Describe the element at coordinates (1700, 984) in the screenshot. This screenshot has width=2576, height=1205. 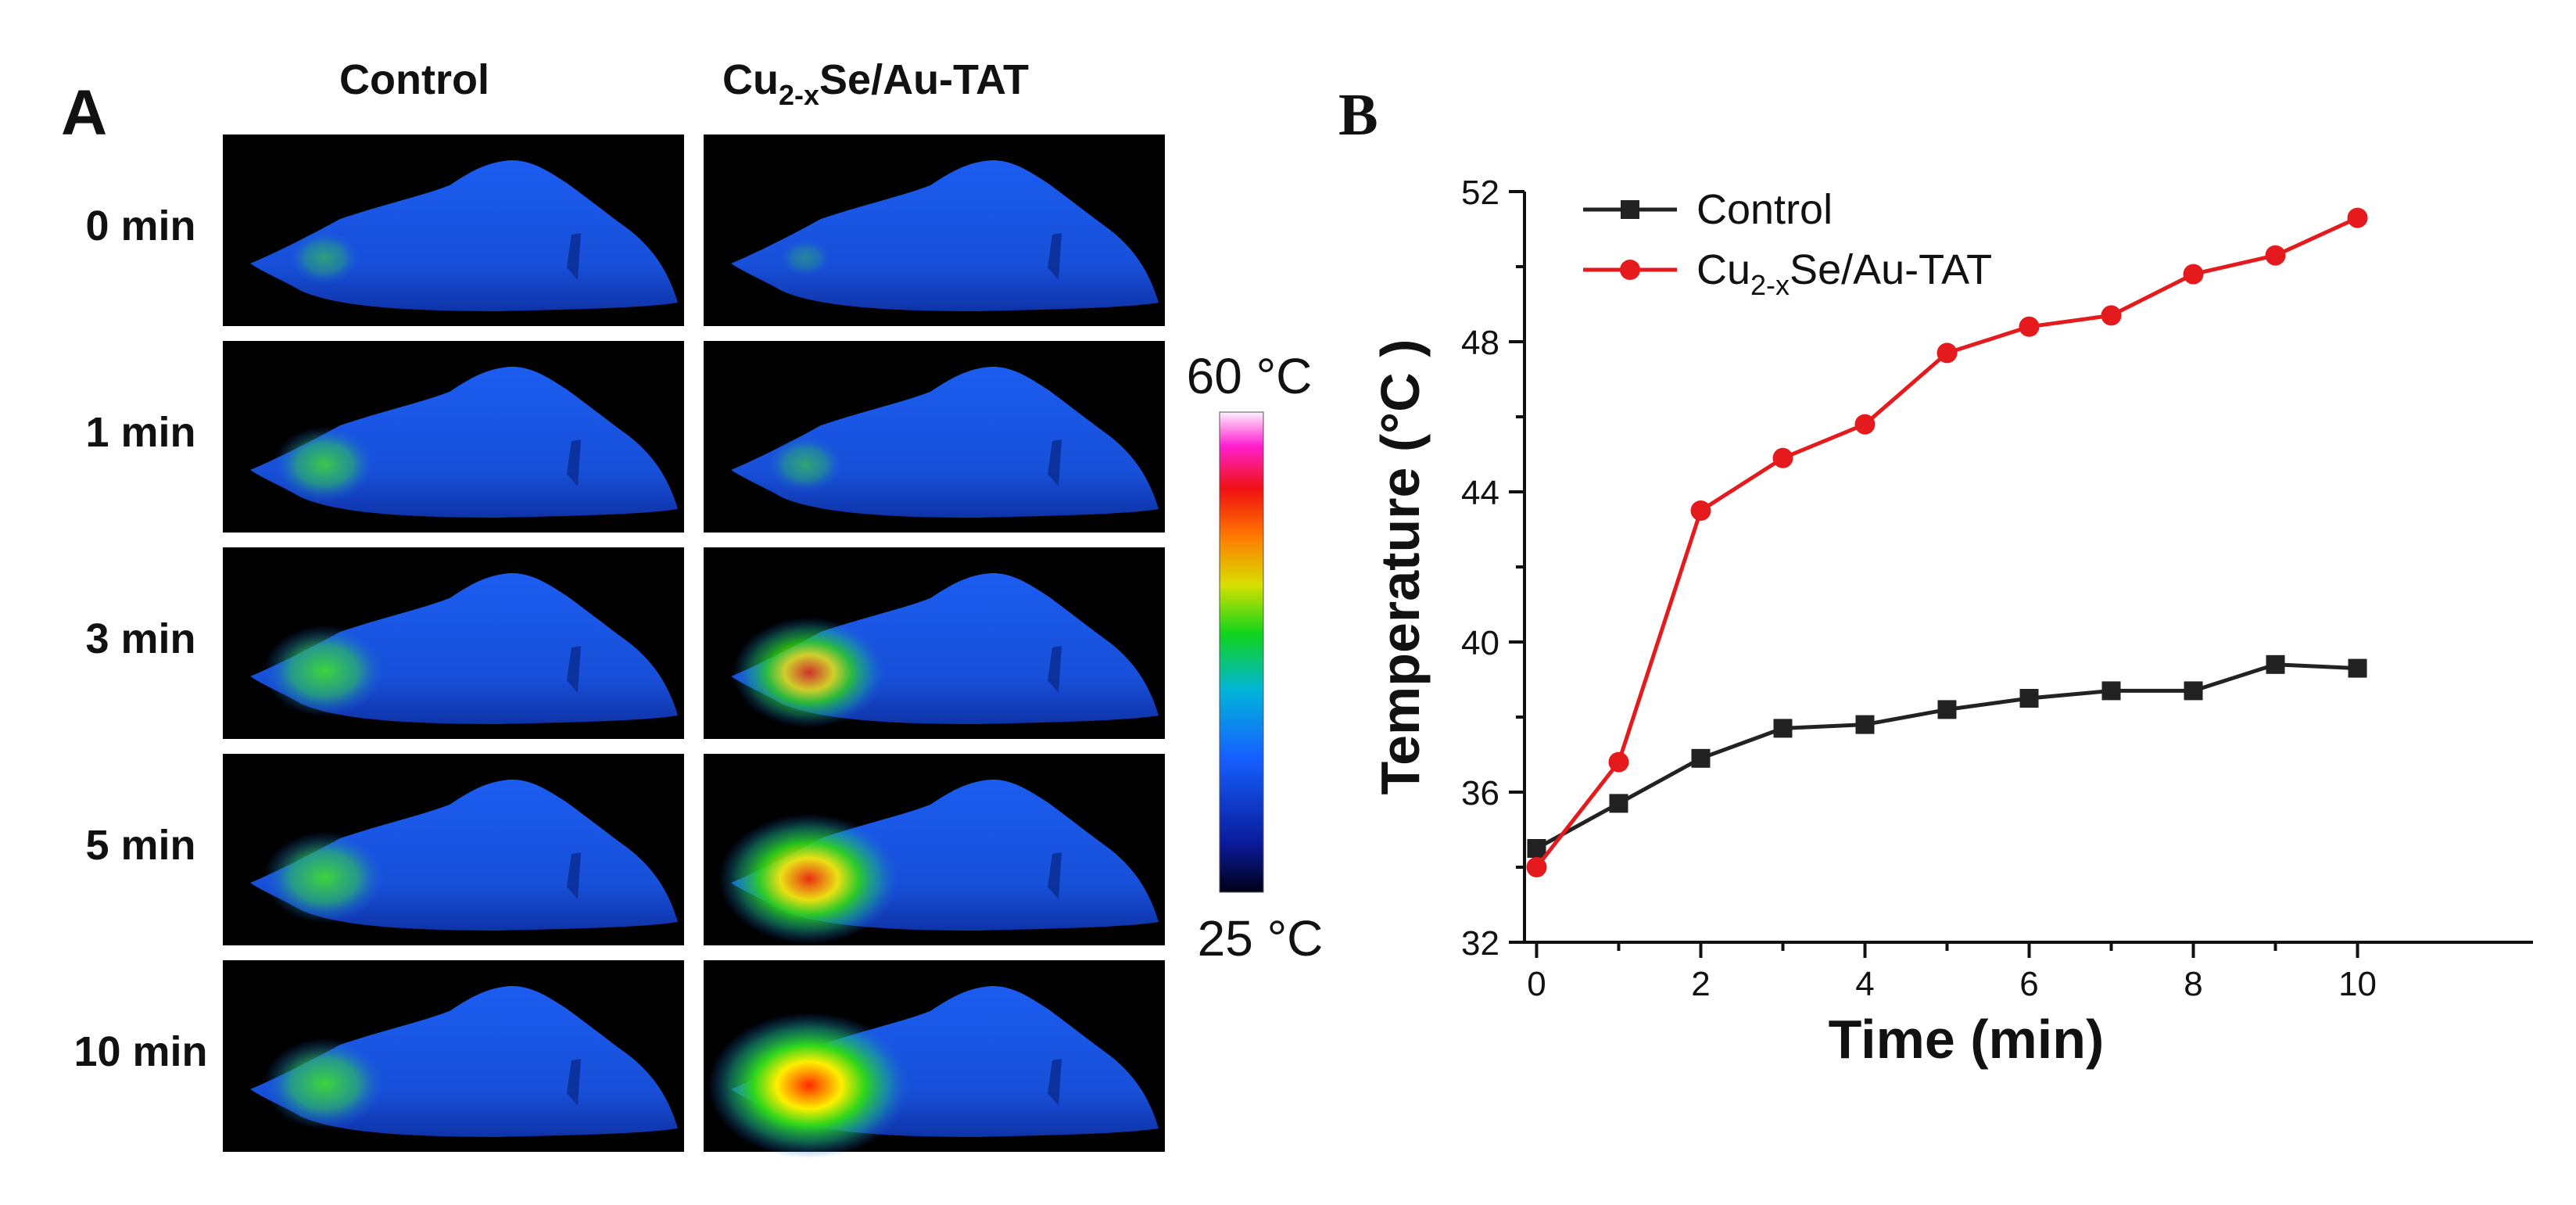
I see `x-tick-label: 2` at that location.